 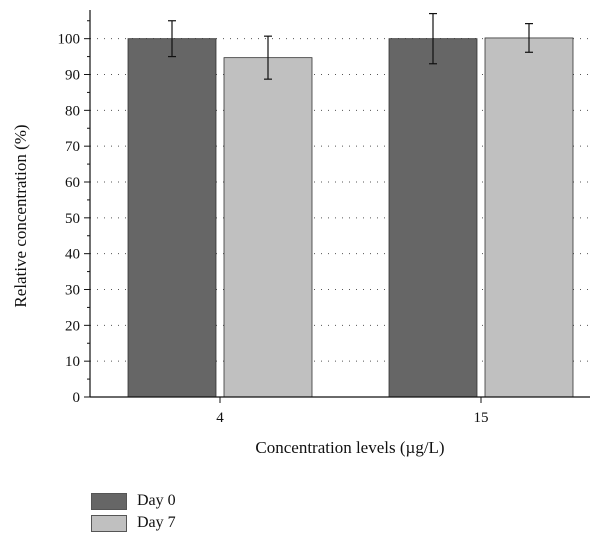 I want to click on y-tick-label: 30, so click(x=72, y=291).